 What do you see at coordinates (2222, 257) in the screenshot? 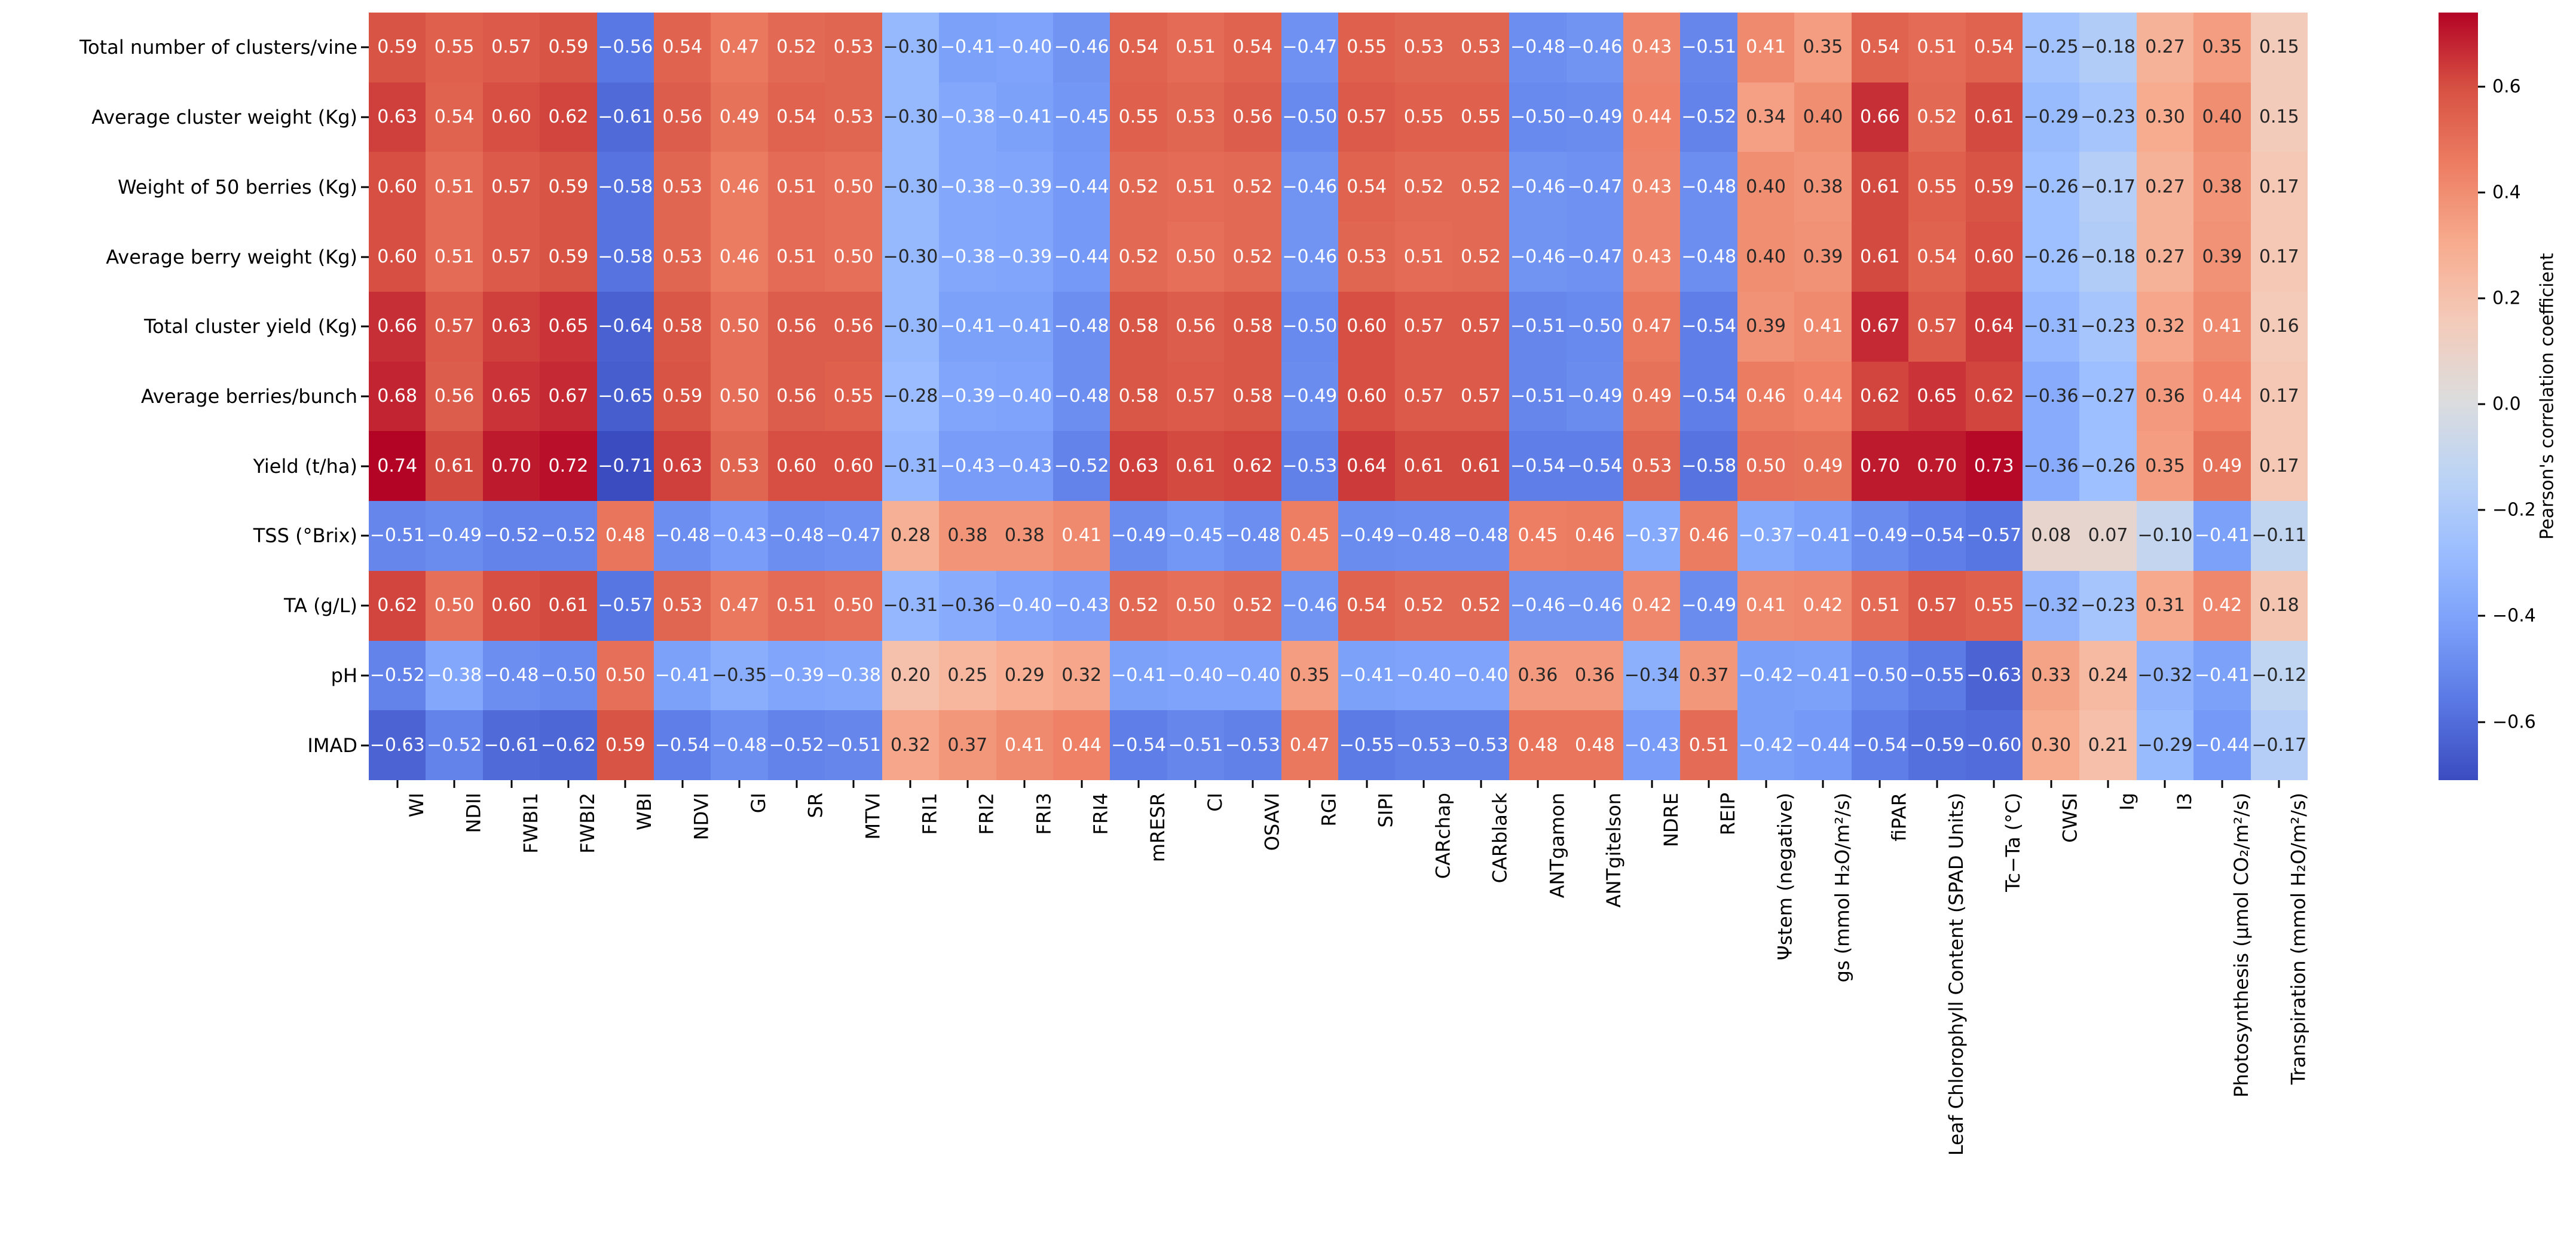
I see `heatmap-cell: 0.39` at bounding box center [2222, 257].